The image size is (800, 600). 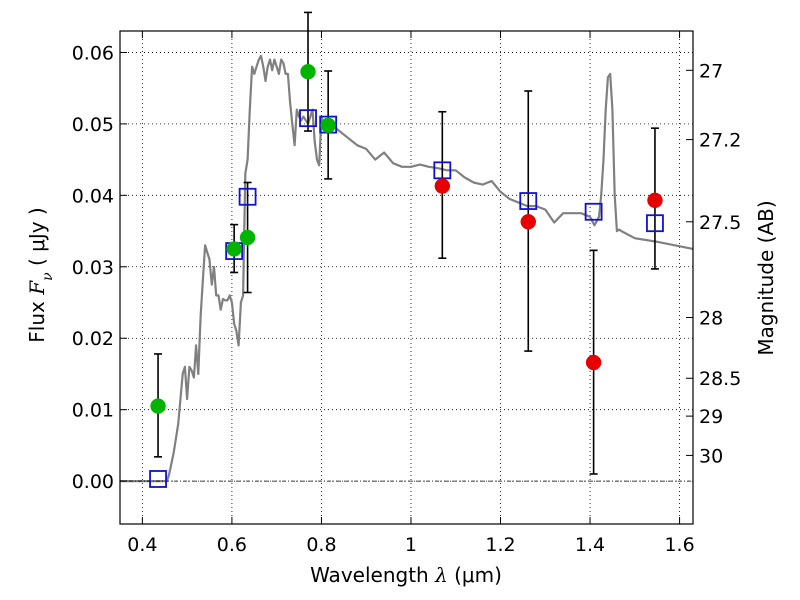 I want to click on y-tick-label: 0.01, so click(x=93, y=411).